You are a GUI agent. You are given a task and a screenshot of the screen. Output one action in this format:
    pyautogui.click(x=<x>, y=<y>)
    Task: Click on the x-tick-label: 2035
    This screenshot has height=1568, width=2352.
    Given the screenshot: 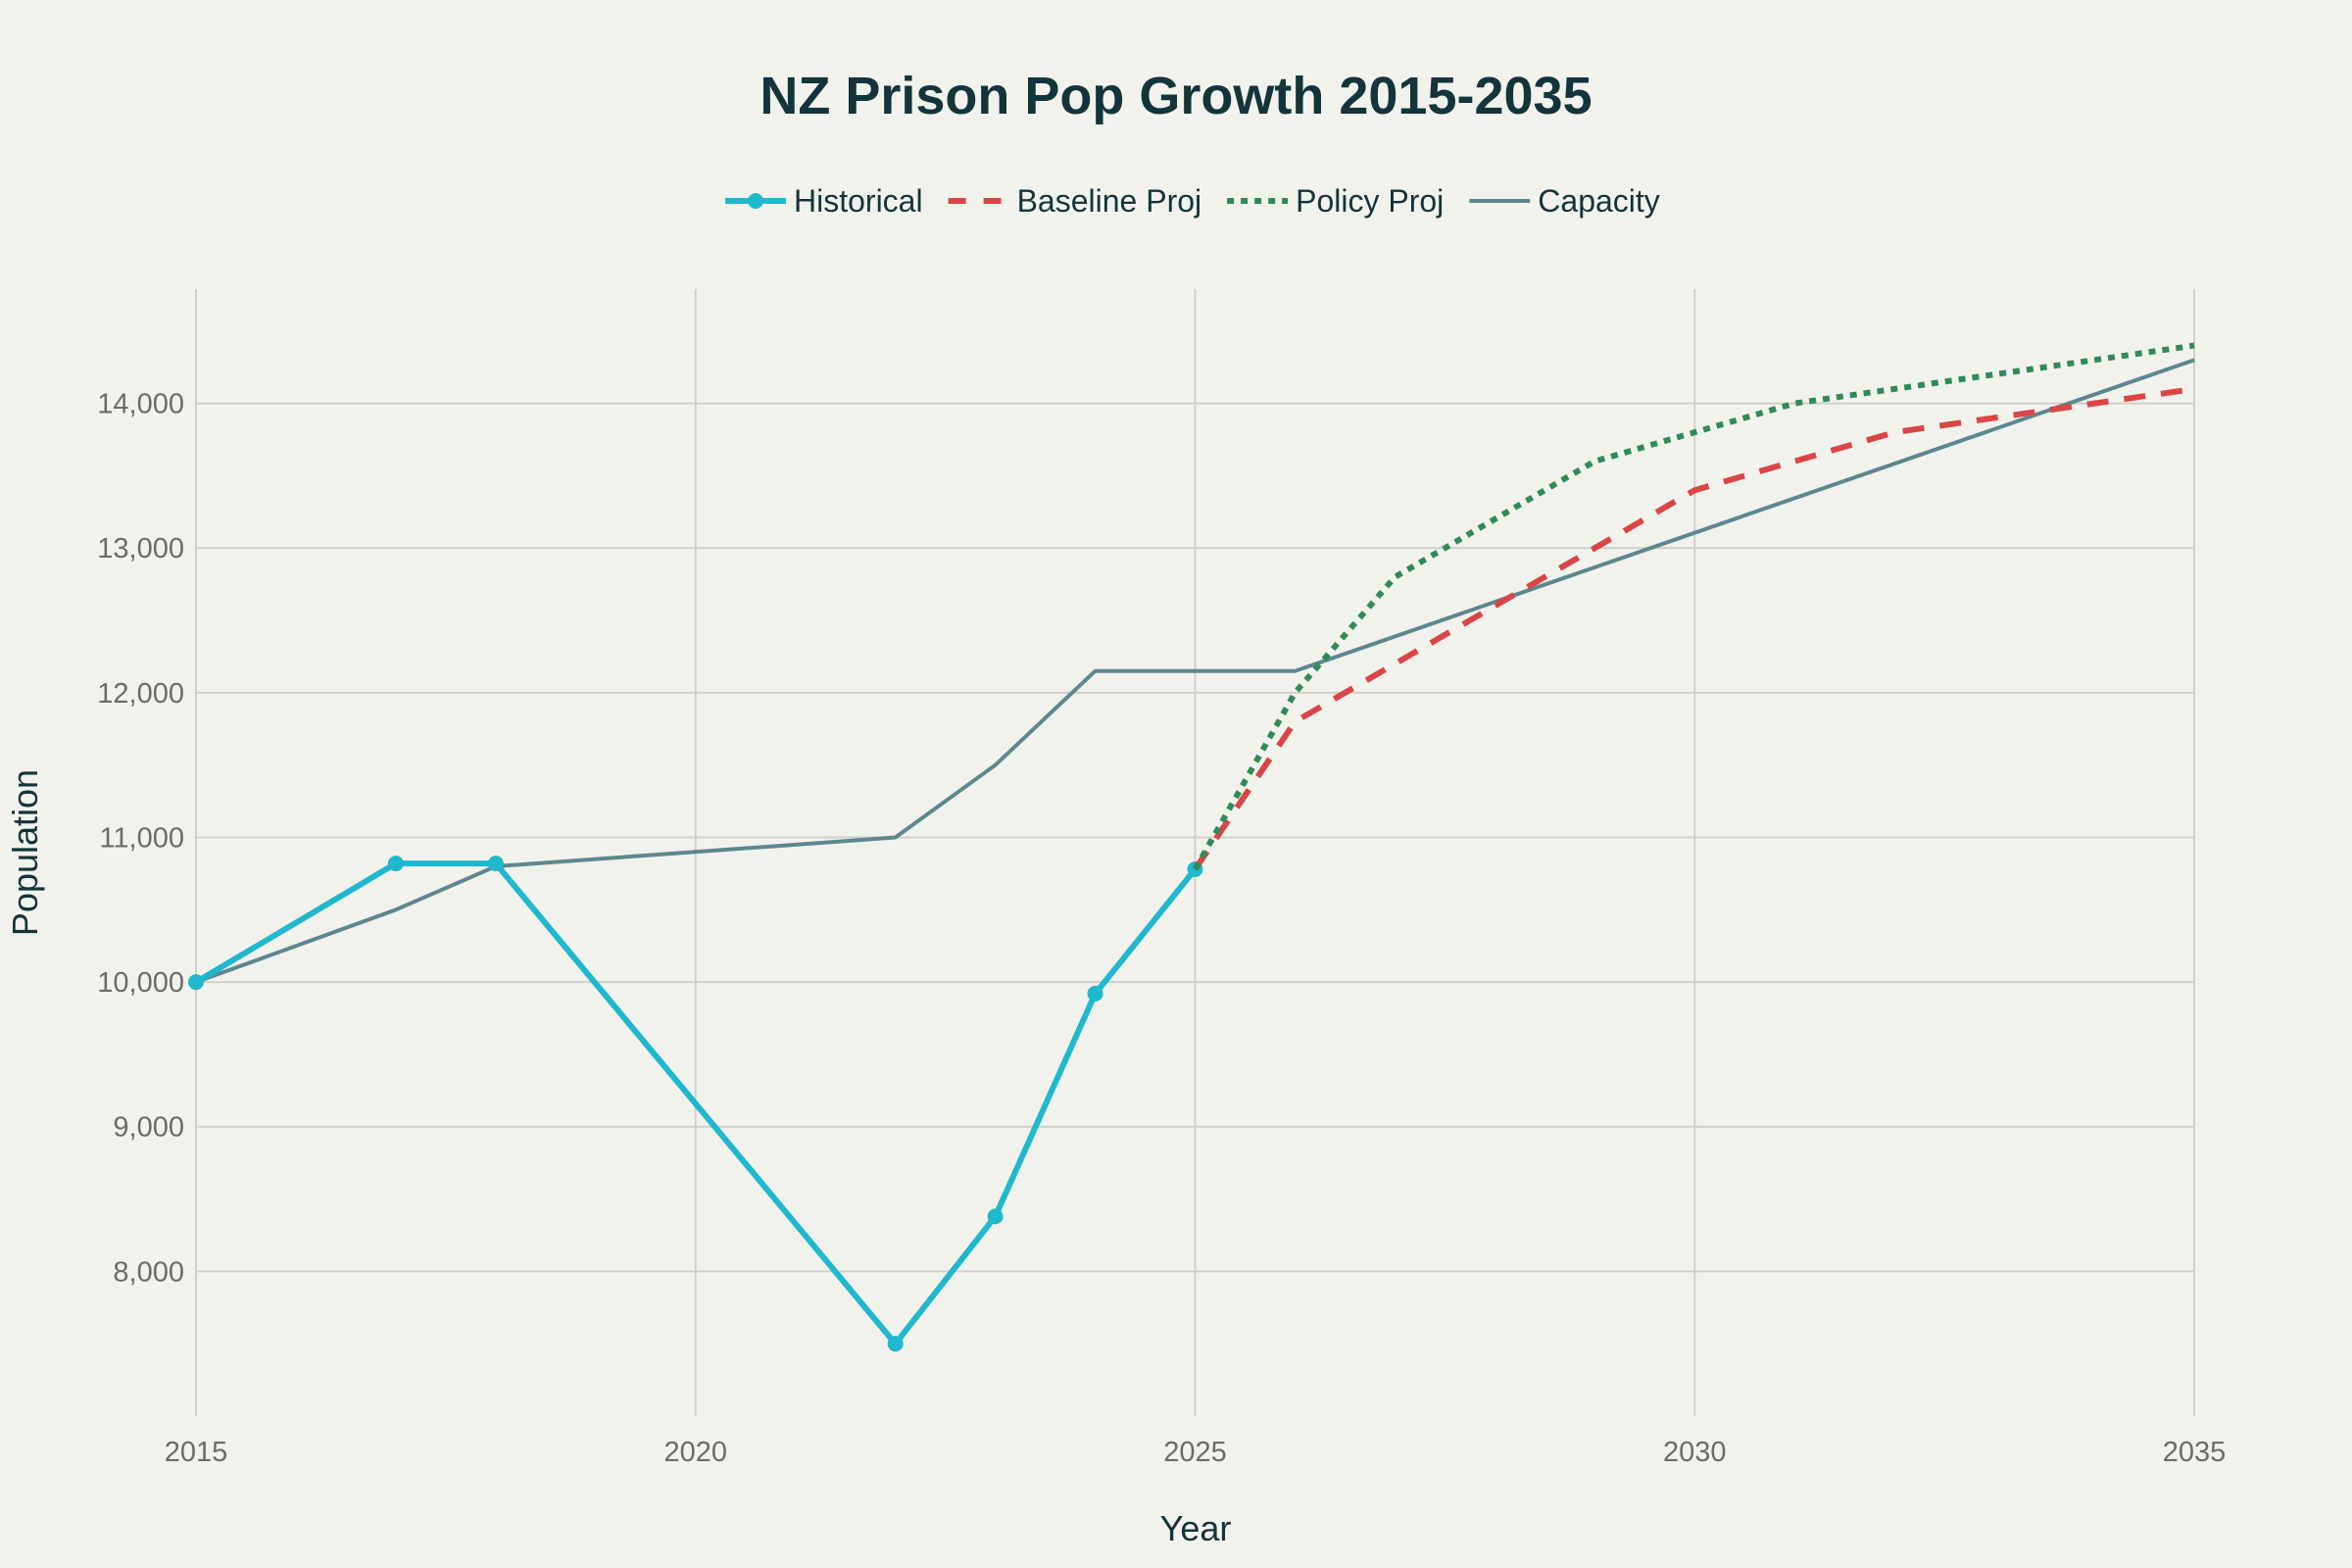 What is the action you would take?
    pyautogui.click(x=2195, y=1452)
    